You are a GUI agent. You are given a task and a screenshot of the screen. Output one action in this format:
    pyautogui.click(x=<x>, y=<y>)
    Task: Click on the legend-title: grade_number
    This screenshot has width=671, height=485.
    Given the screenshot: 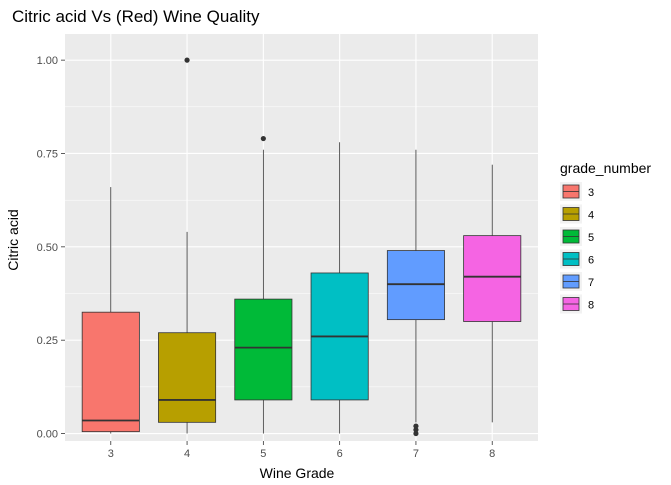 What is the action you would take?
    pyautogui.click(x=605, y=168)
    